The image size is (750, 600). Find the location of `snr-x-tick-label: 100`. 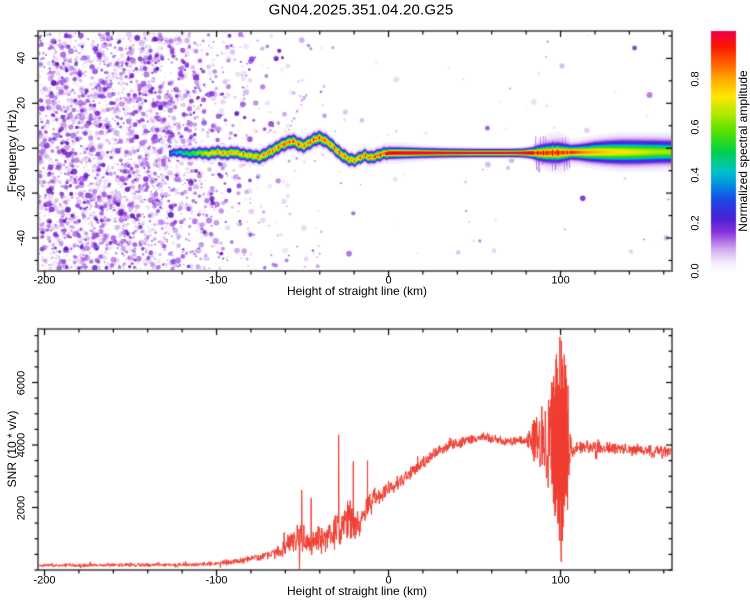

snr-x-tick-label: 100 is located at coordinates (560, 580).